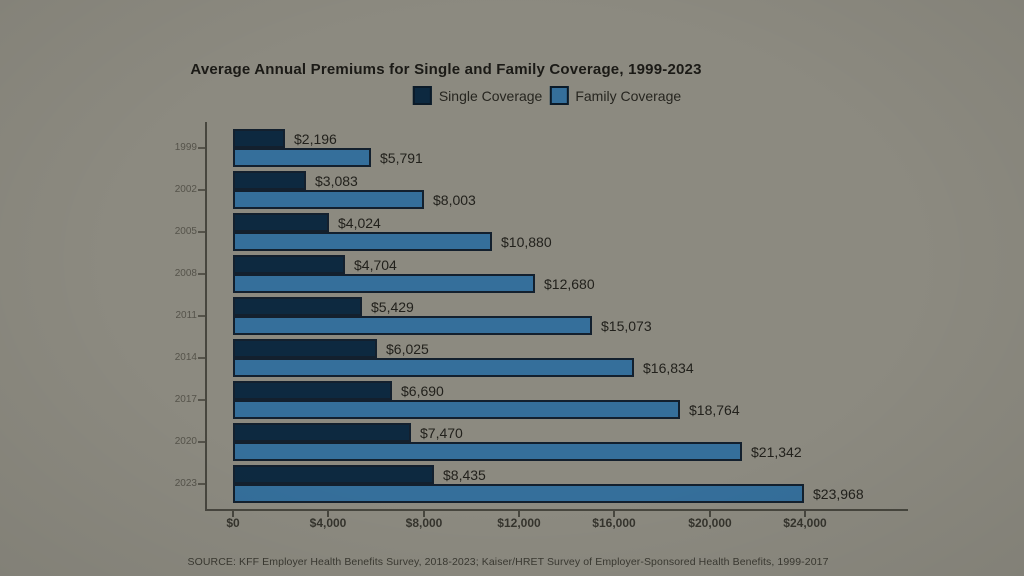 Image resolution: width=1024 pixels, height=576 pixels. Describe the element at coordinates (289, 264) in the screenshot. I see `bar-single-2008` at that location.